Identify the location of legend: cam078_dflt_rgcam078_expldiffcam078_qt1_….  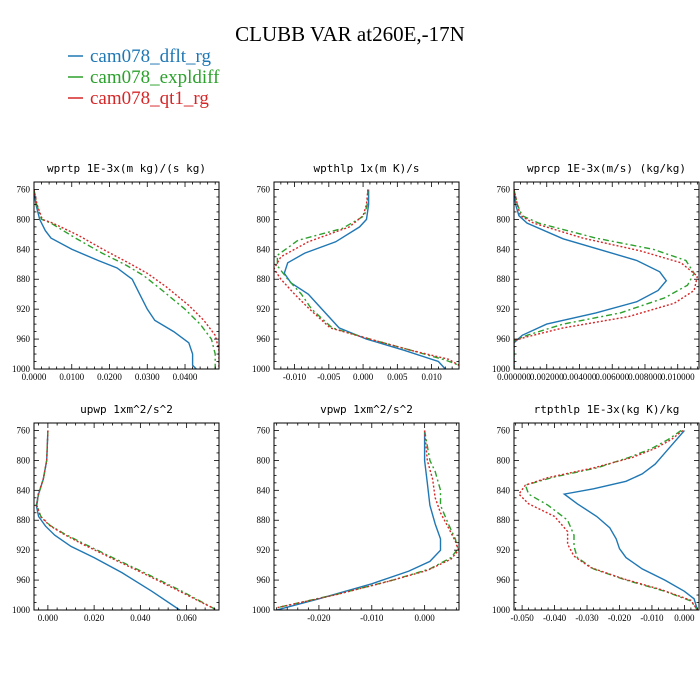
(144, 77).